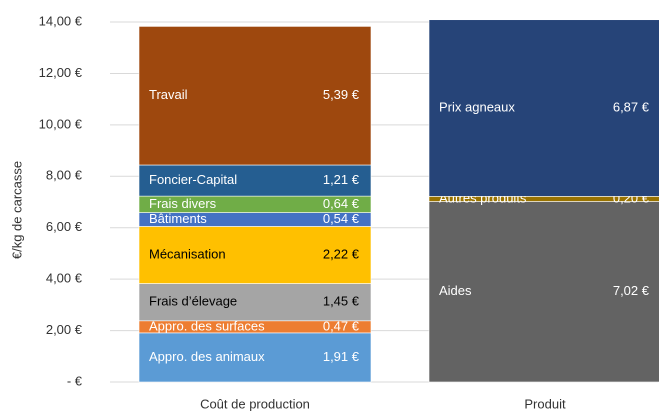  What do you see at coordinates (187, 253) in the screenshot?
I see `segment-name: Mécanisation` at bounding box center [187, 253].